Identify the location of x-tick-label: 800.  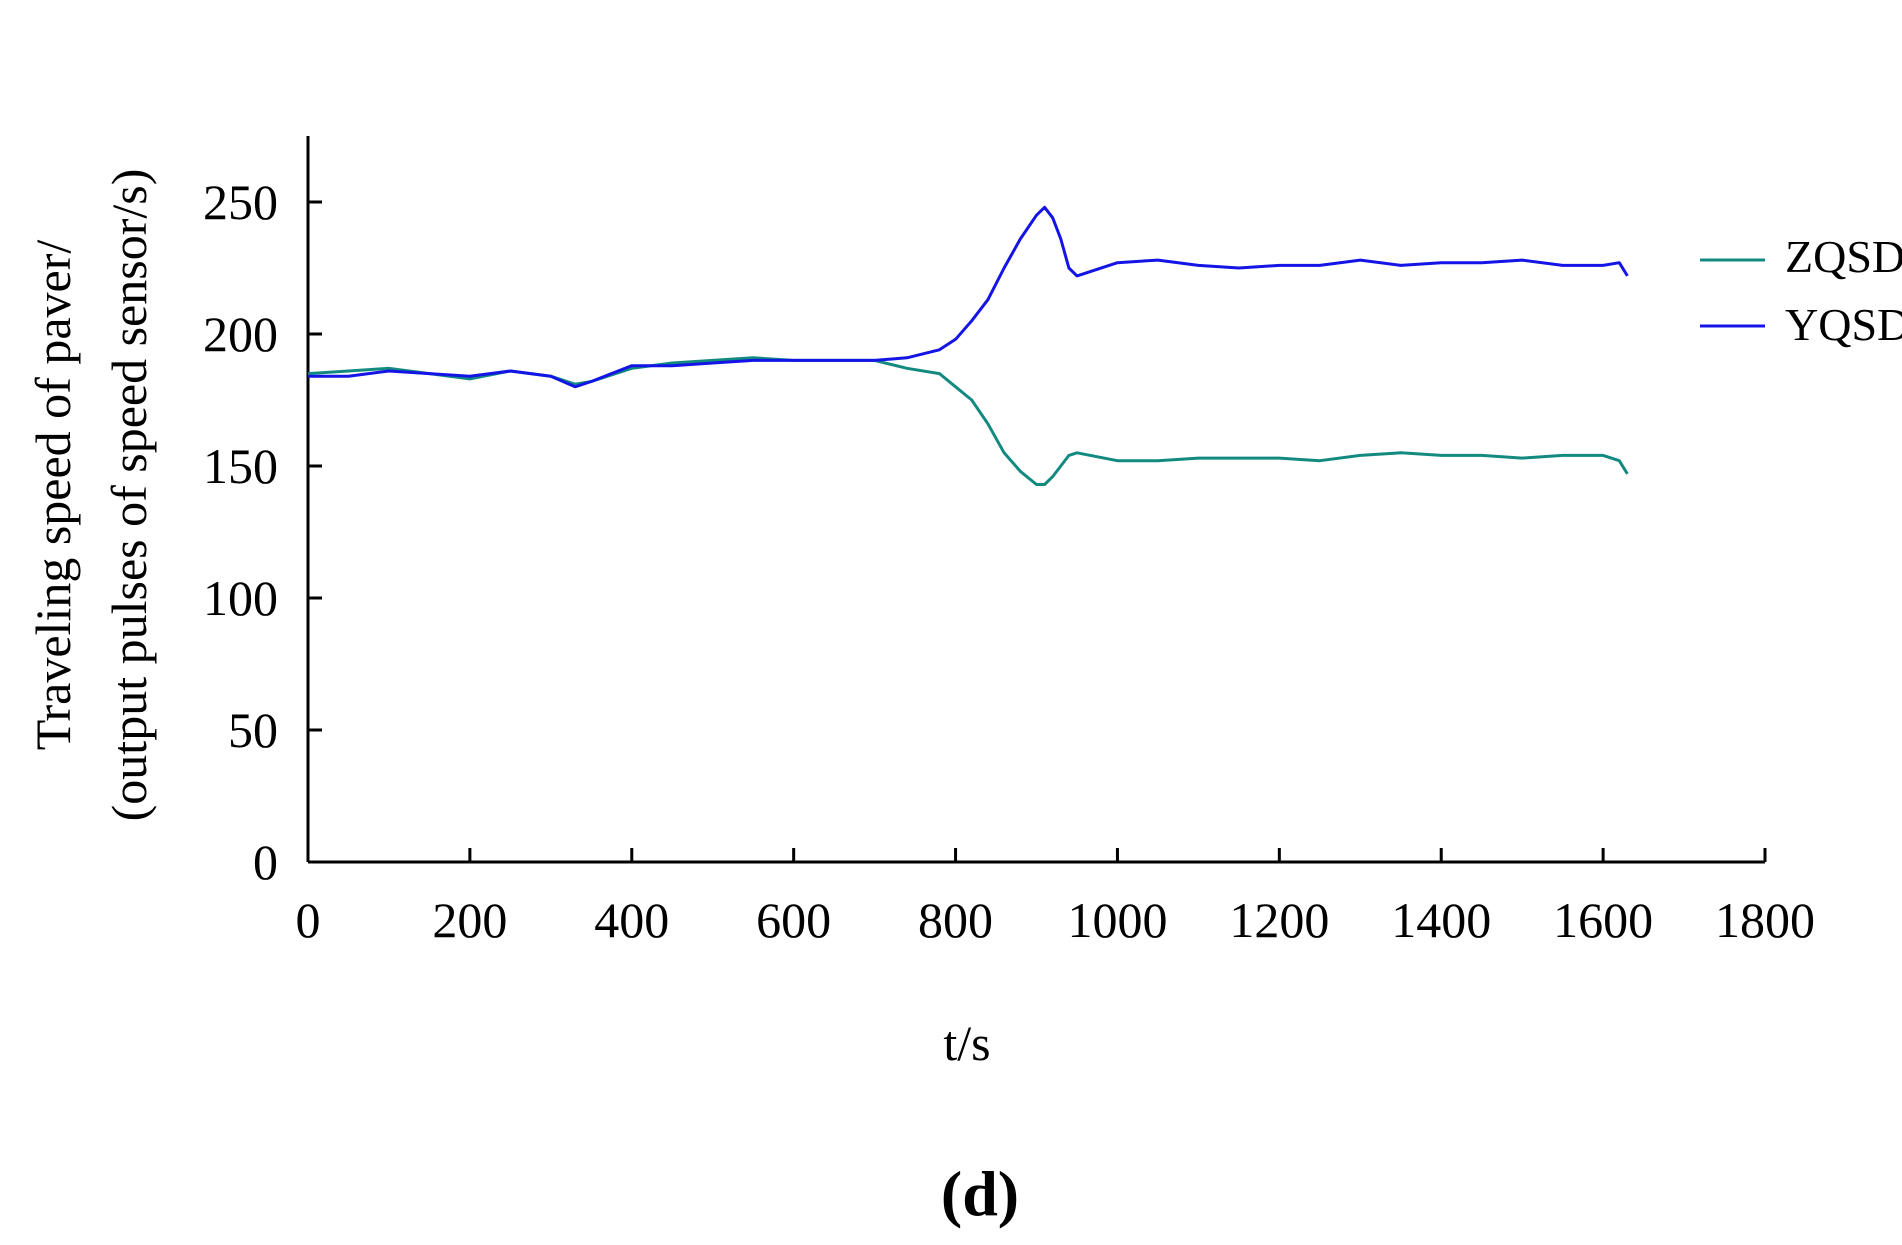
(955, 920).